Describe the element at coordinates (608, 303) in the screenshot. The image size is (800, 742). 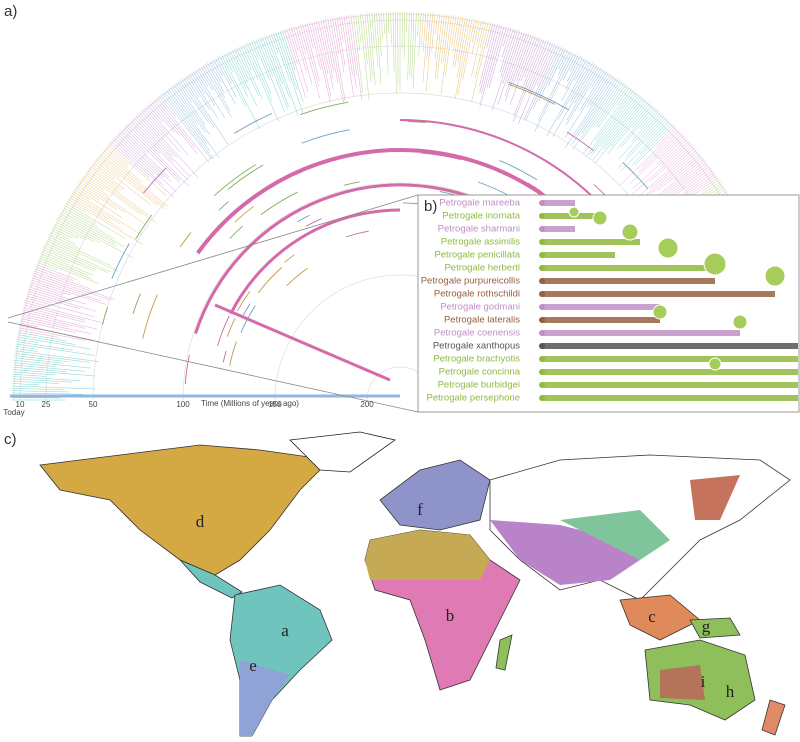
I see `inset-box` at that location.